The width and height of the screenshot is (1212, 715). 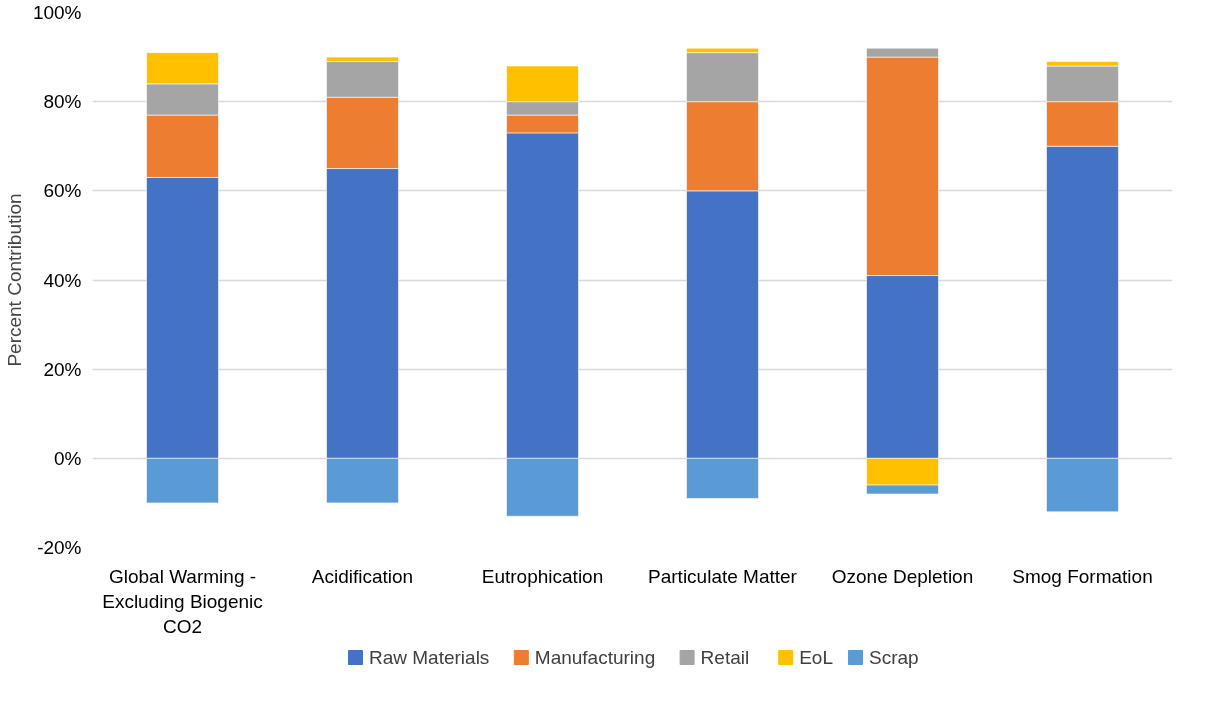 I want to click on legend-label: Scrap, so click(x=894, y=657).